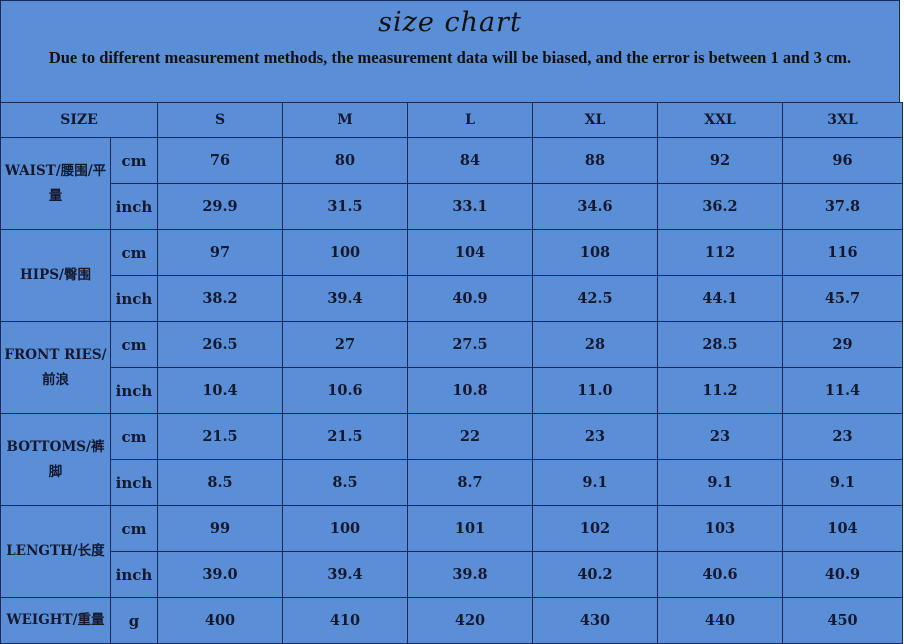  What do you see at coordinates (470, 120) in the screenshot?
I see `size-col-header: L` at bounding box center [470, 120].